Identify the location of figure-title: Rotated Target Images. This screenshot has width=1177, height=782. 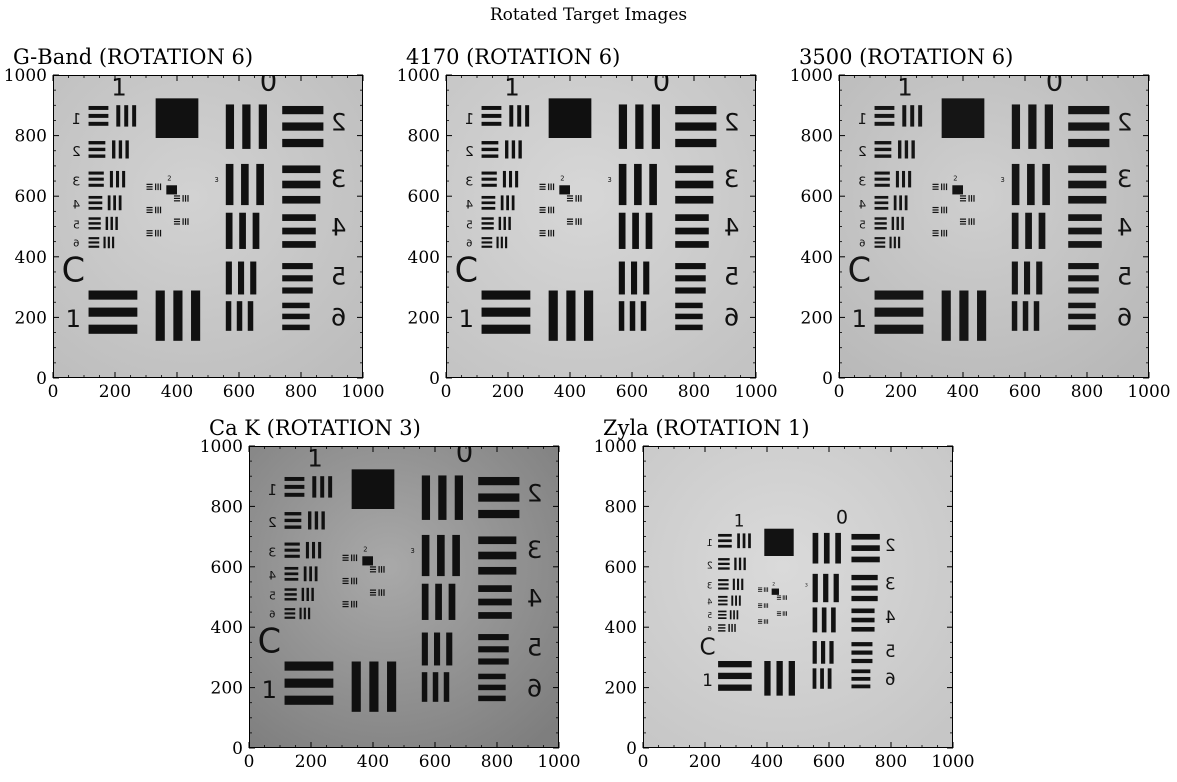
(588, 15).